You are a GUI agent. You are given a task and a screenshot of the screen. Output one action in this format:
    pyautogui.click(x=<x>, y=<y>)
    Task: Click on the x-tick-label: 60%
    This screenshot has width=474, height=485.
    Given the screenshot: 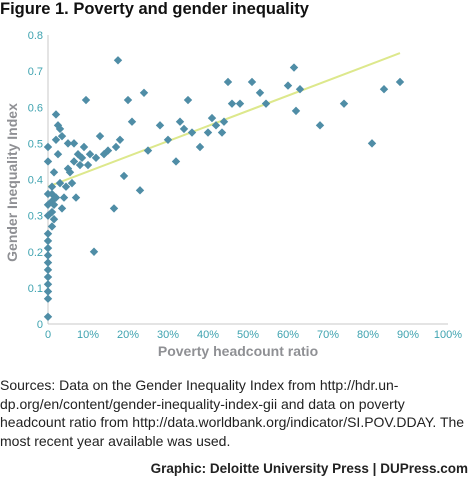 What is the action you would take?
    pyautogui.click(x=288, y=335)
    